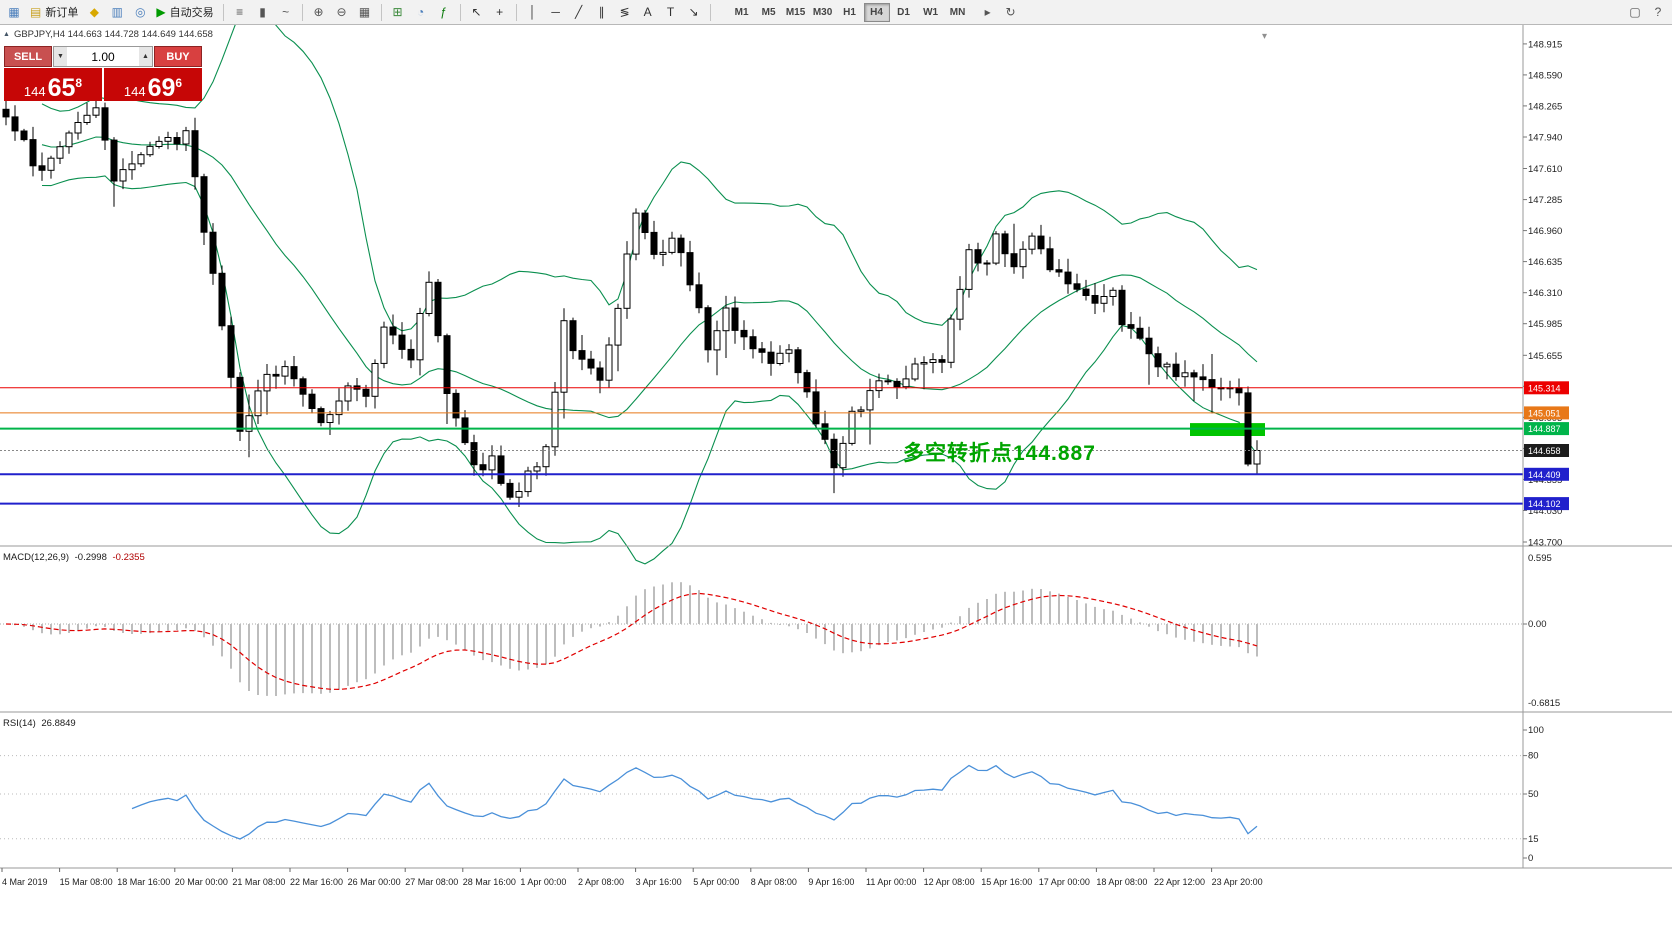  I want to click on bar-chart-icon: ≡, so click(240, 12).